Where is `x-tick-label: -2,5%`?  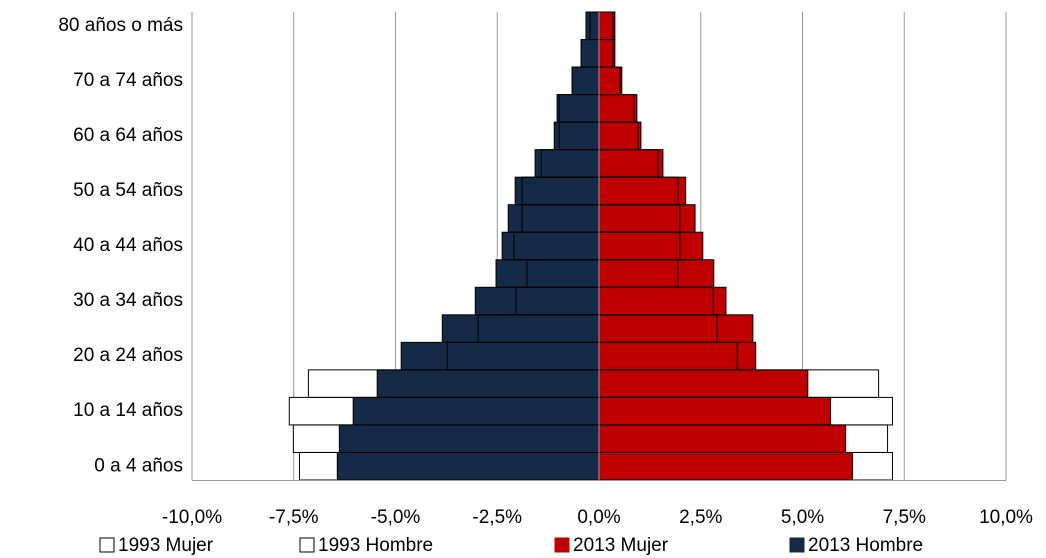
x-tick-label: -2,5% is located at coordinates (497, 517).